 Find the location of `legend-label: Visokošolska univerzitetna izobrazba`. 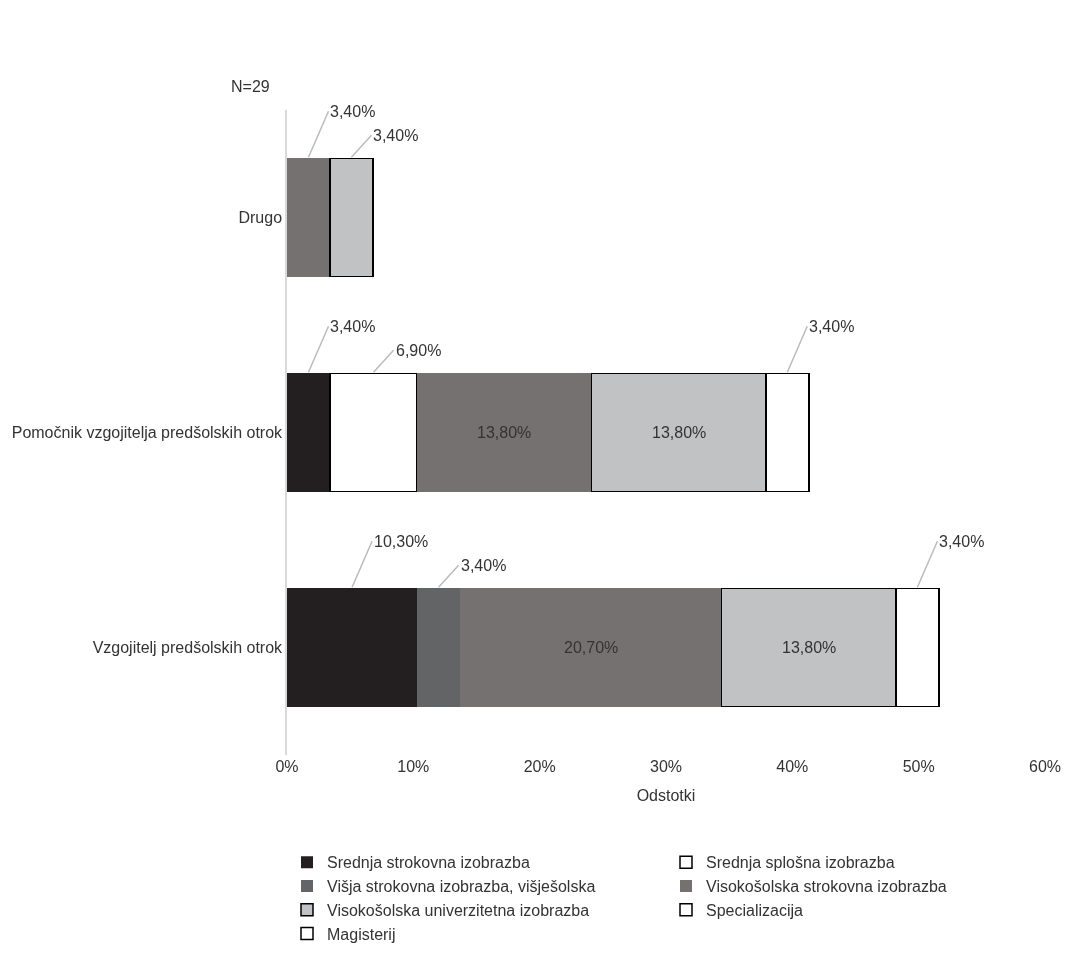

legend-label: Visokošolska univerzitetna izobrazba is located at coordinates (458, 911).